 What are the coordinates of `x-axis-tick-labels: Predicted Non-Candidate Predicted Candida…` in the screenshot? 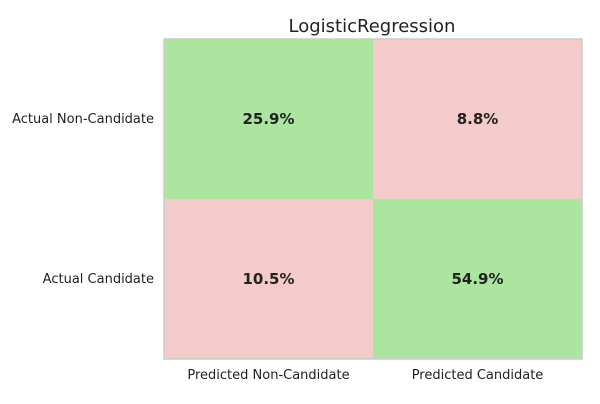 It's located at (365, 375).